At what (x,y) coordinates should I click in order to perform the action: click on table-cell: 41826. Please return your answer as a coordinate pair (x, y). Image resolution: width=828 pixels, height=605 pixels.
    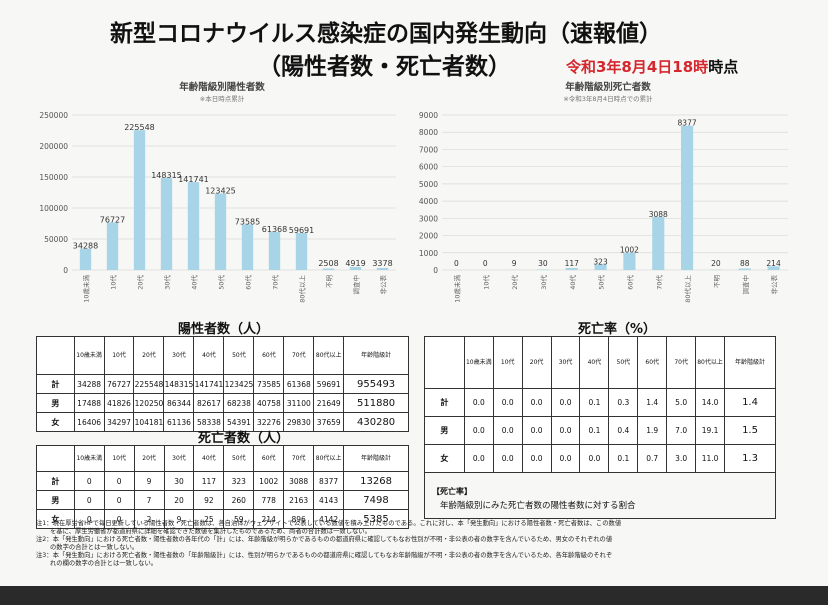
    Looking at the image, I should click on (119, 403).